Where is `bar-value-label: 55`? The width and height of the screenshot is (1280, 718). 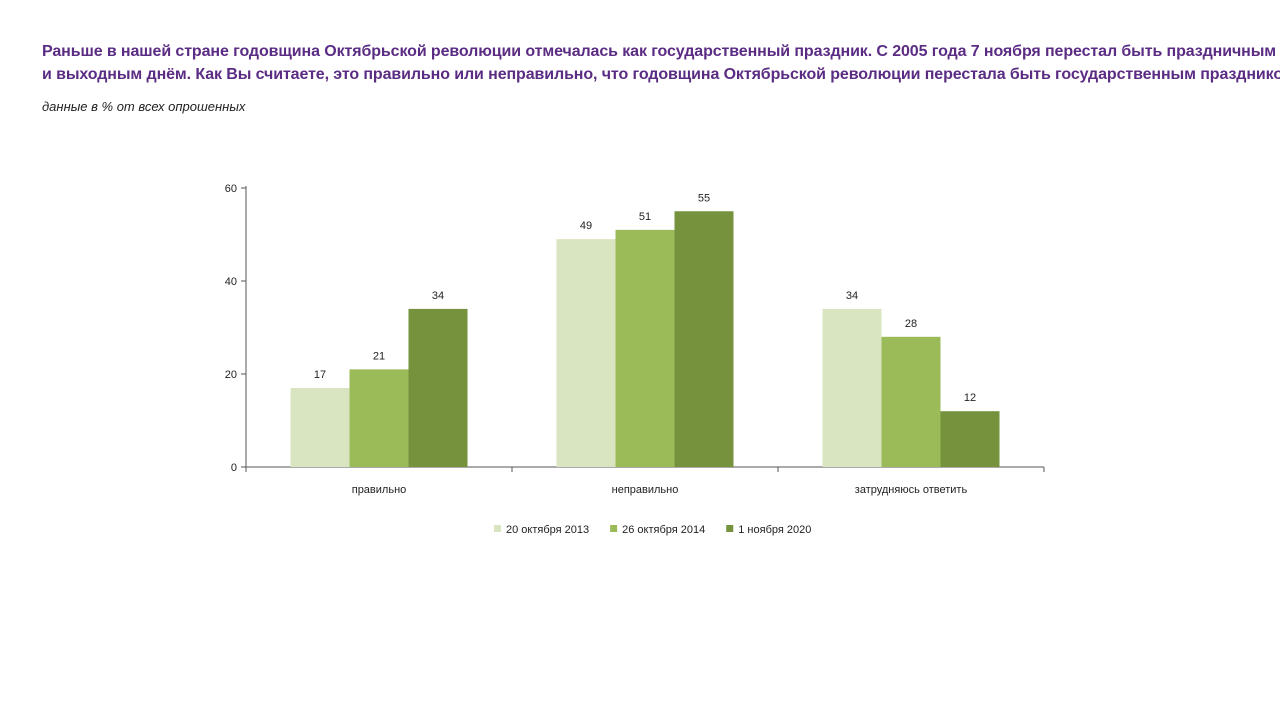 bar-value-label: 55 is located at coordinates (704, 198).